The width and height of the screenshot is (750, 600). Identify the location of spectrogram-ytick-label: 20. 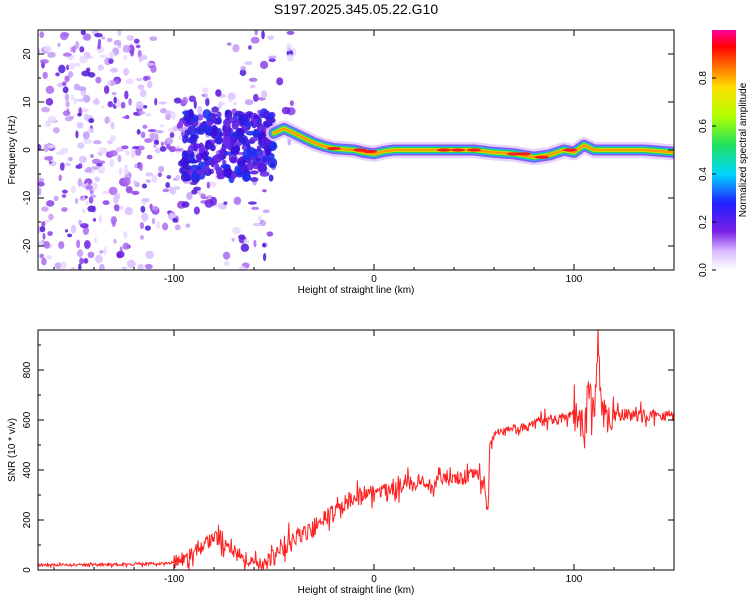
(27, 54).